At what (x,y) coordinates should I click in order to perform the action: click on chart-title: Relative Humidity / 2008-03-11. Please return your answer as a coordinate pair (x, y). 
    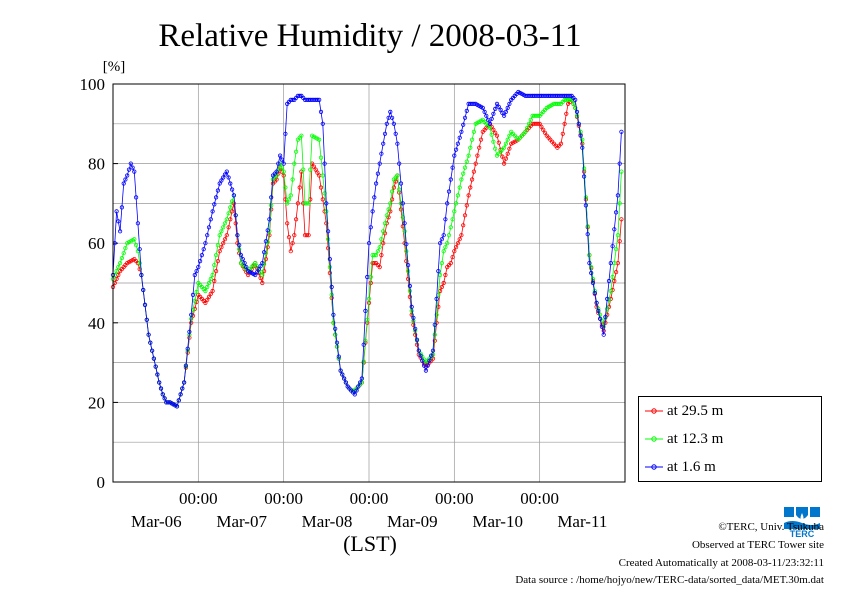
    Looking at the image, I should click on (369, 36).